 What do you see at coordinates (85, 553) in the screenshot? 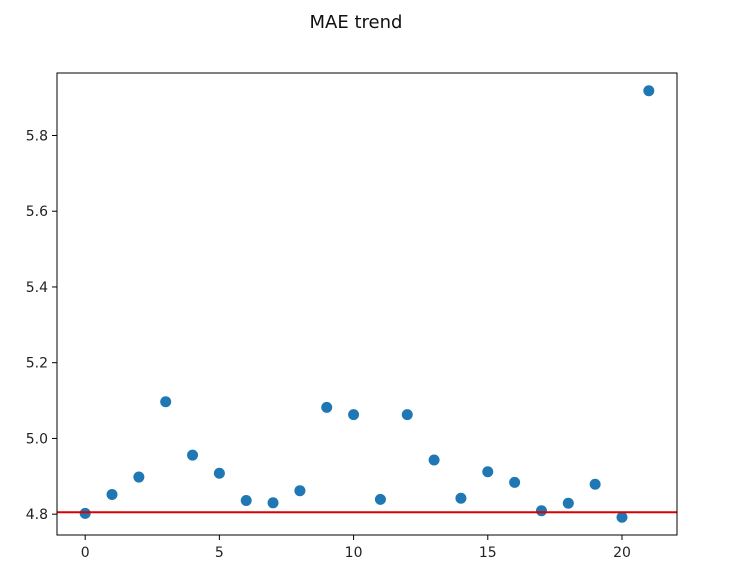
I see `x-tick-label: 0` at bounding box center [85, 553].